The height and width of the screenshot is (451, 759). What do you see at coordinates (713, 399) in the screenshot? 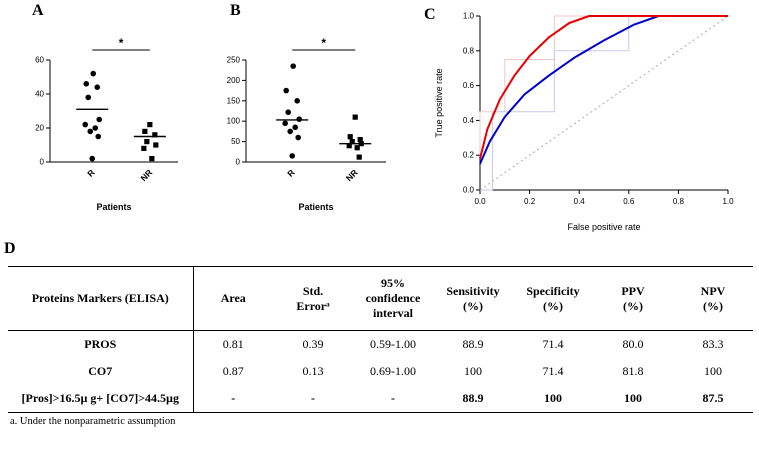
I see `value-cell: 87.5` at bounding box center [713, 399].